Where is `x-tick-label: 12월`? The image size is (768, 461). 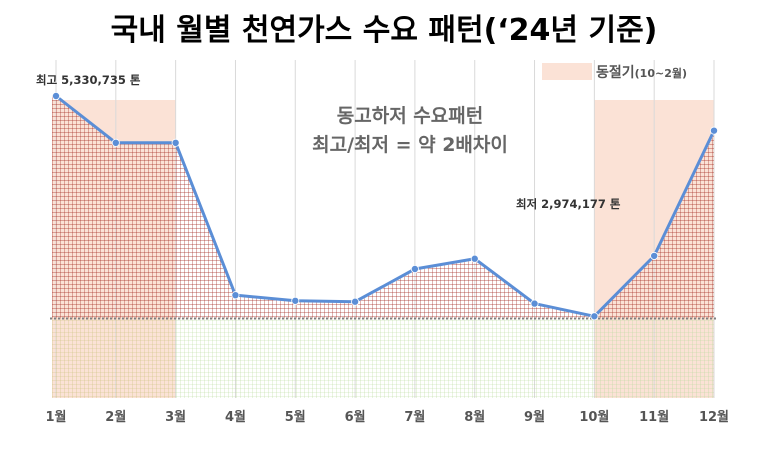 x-tick-label: 12월 is located at coordinates (714, 417).